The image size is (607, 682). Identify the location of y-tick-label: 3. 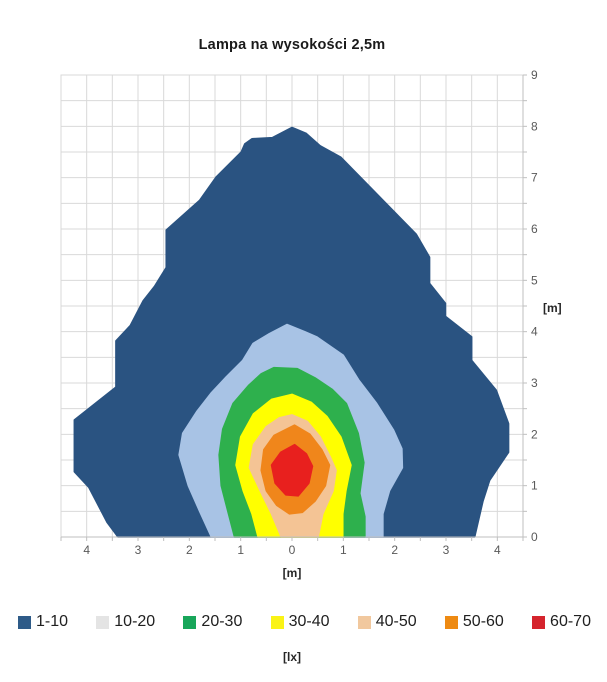
(534, 383).